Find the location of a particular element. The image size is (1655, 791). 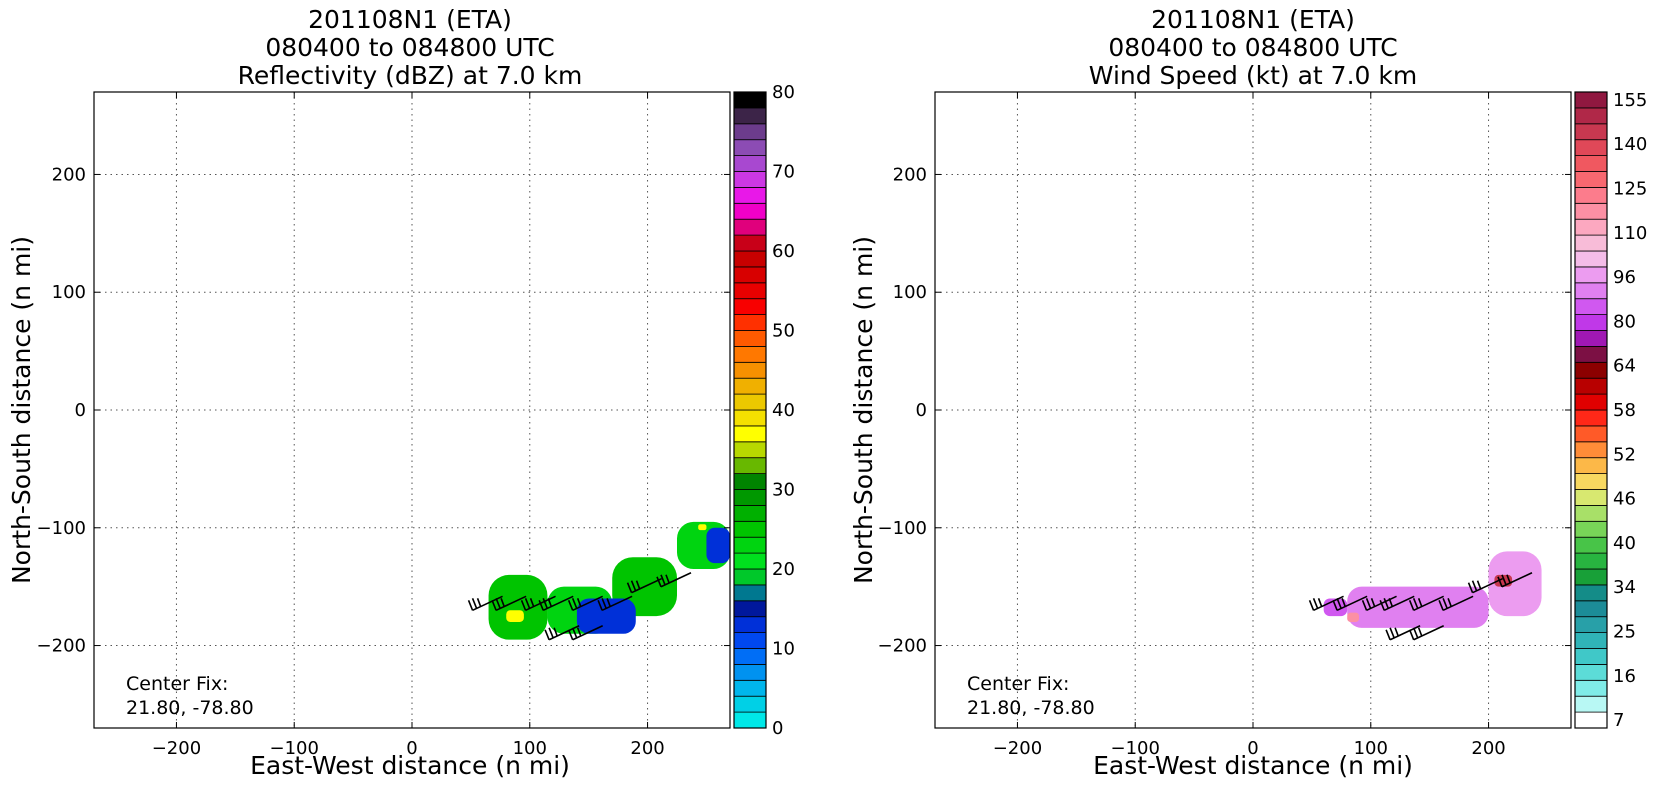

y-tick-label: −100 is located at coordinates (902, 528).